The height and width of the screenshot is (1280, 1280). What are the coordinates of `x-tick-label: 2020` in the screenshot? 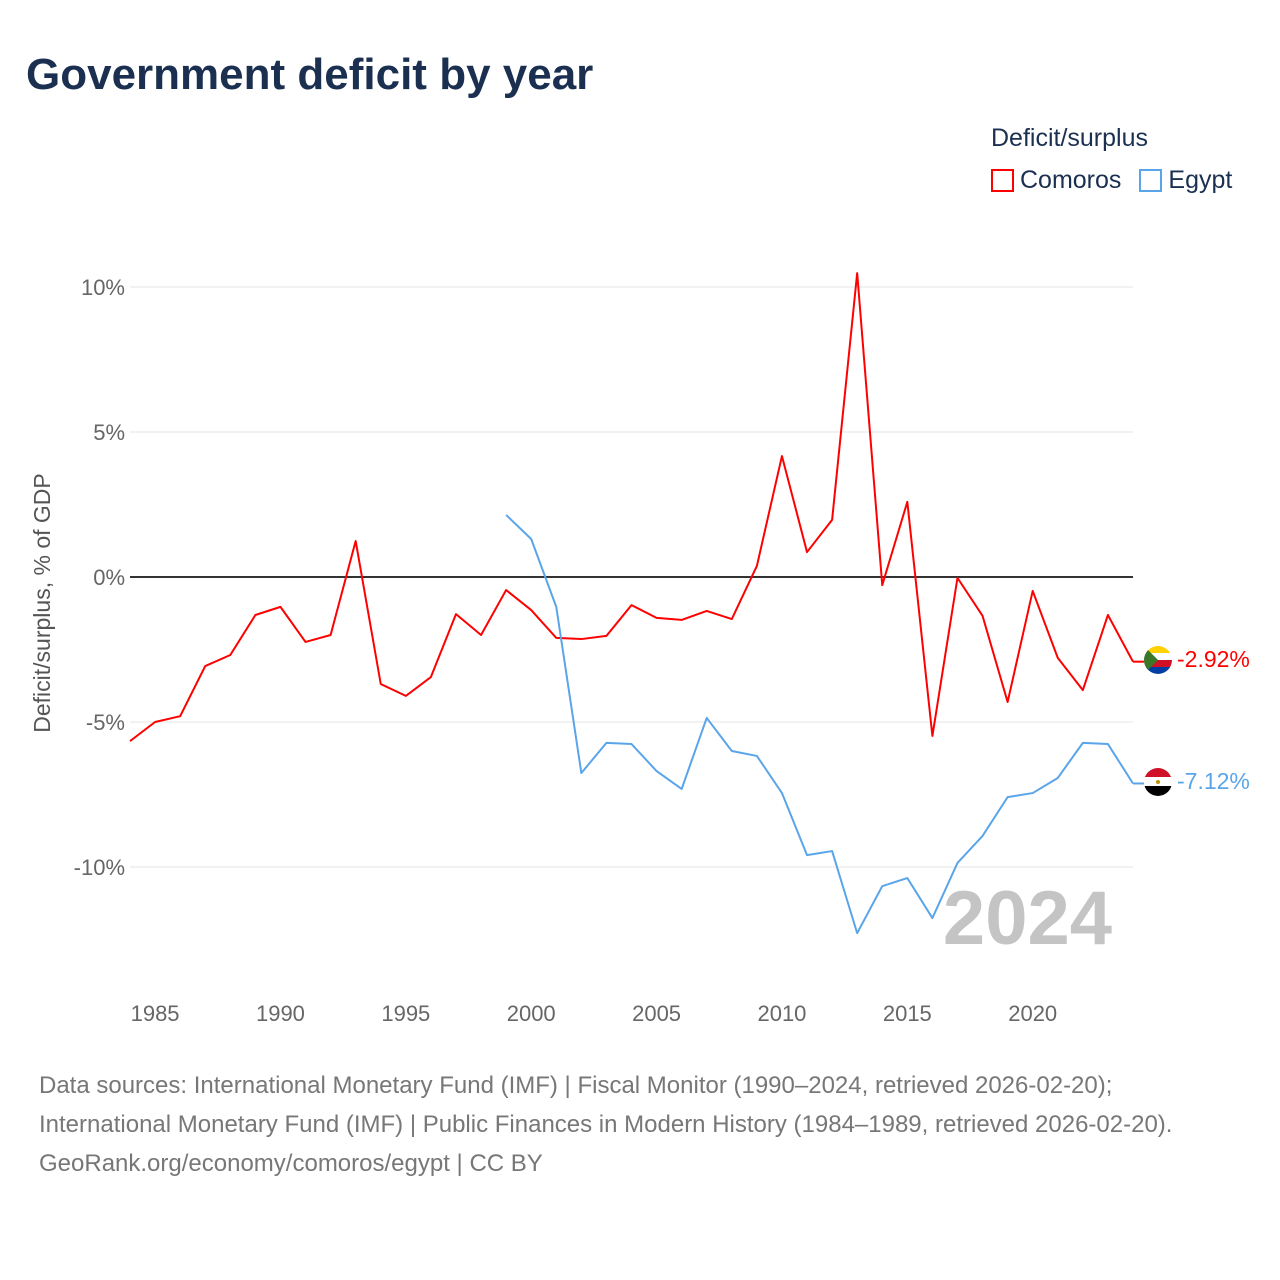 It's located at (1032, 1013).